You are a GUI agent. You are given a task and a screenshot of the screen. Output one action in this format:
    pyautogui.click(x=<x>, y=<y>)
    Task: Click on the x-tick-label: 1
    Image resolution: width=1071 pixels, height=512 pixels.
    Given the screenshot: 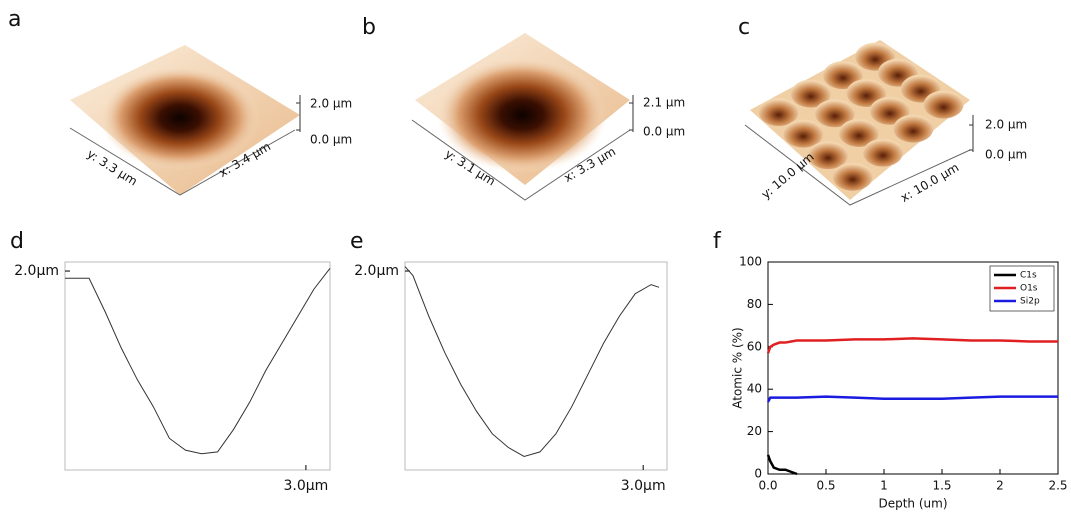 What is the action you would take?
    pyautogui.click(x=884, y=486)
    